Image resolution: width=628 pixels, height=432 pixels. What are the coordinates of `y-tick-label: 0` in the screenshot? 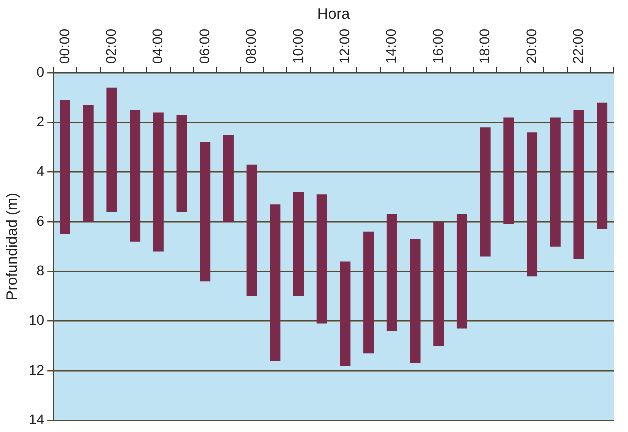 It's located at (40, 72).